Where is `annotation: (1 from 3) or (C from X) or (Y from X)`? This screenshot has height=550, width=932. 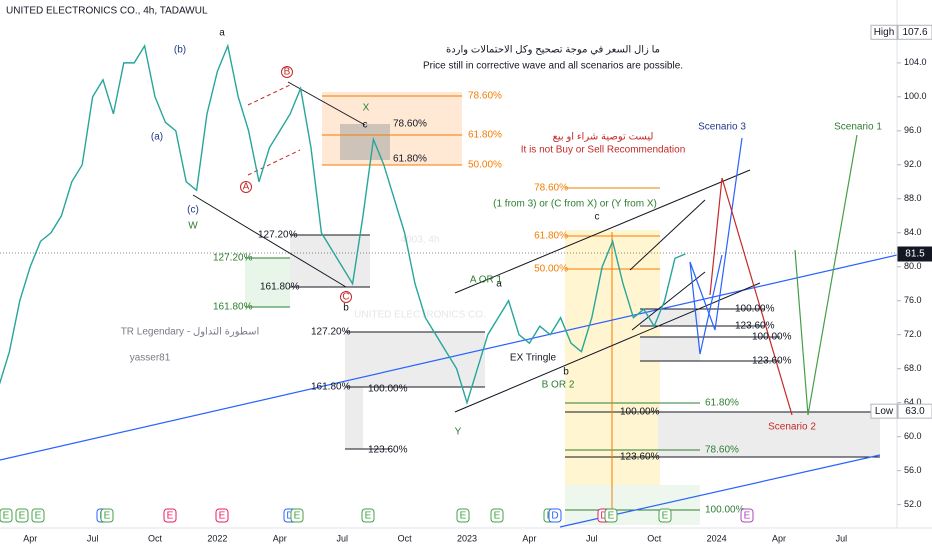 annotation: (1 from 3) or (C from X) or (Y from X) is located at coordinates (575, 204).